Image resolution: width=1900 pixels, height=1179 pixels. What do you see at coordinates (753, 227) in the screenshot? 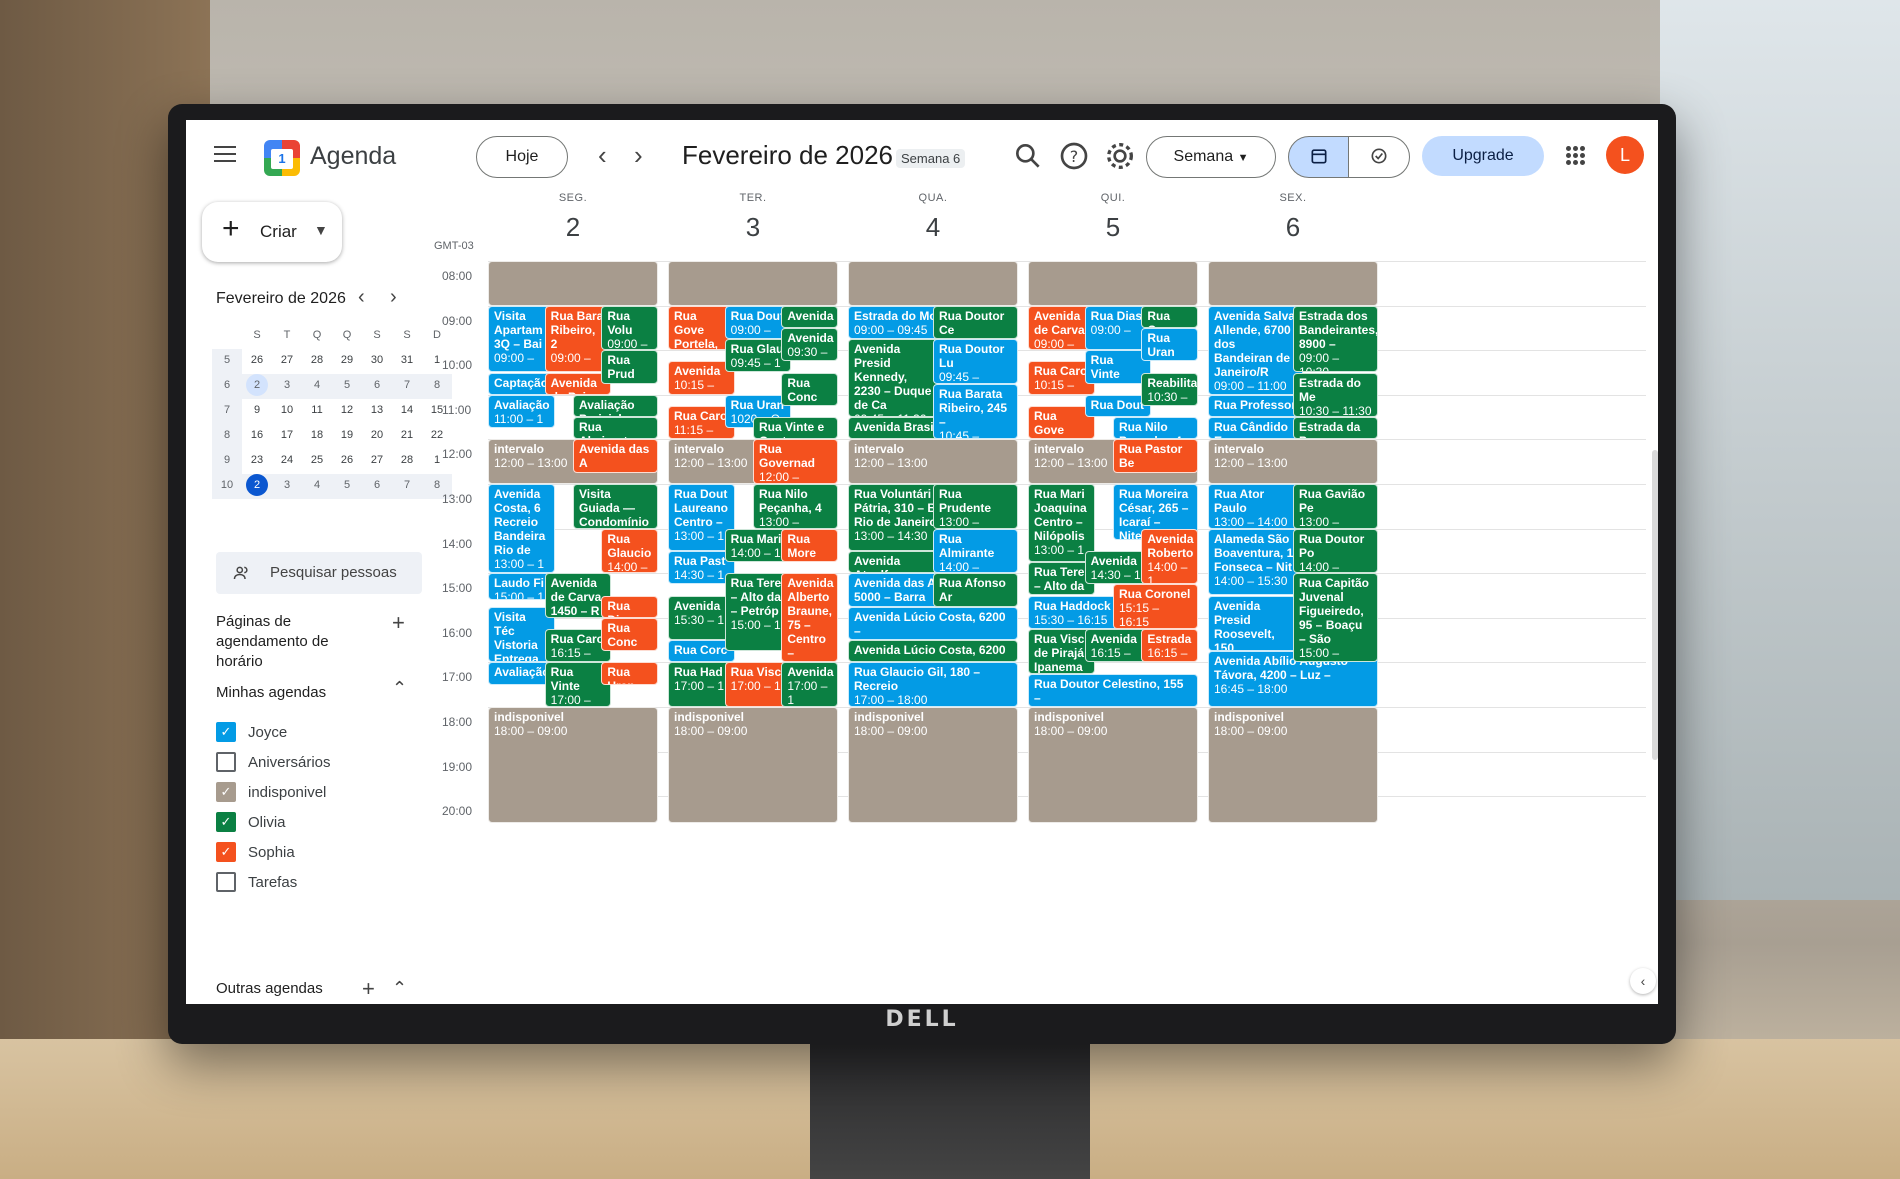
I see `day-number: 3` at bounding box center [753, 227].